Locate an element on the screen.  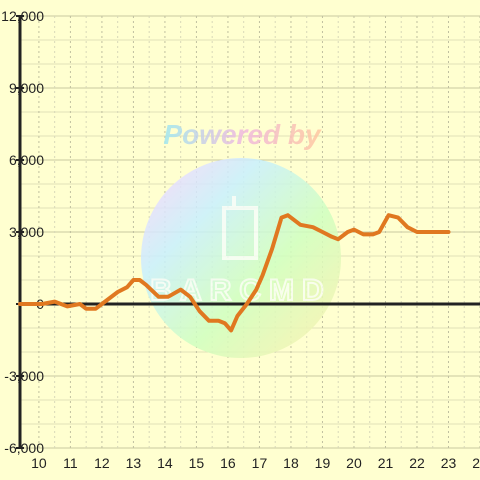
x-tick-label: 24 is located at coordinates (476, 463).